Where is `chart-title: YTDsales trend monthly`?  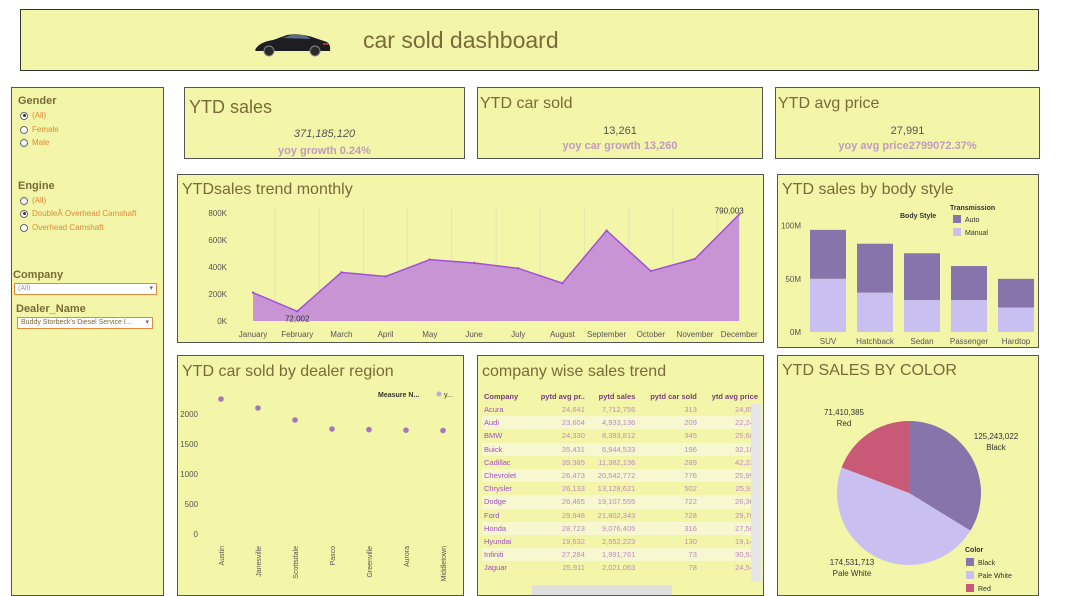 chart-title: YTDsales trend monthly is located at coordinates (267, 189).